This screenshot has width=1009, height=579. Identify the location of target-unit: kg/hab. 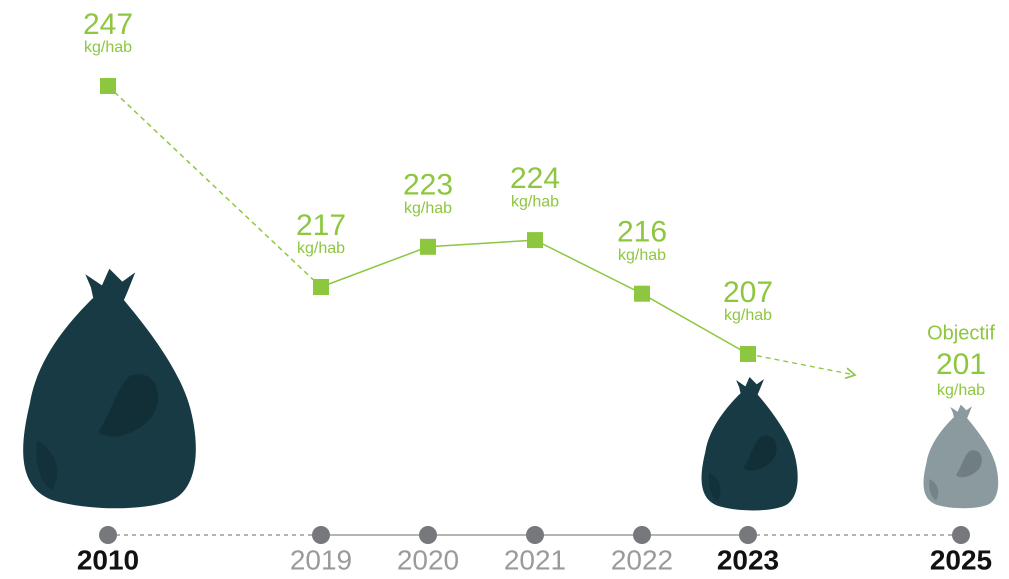
(961, 390).